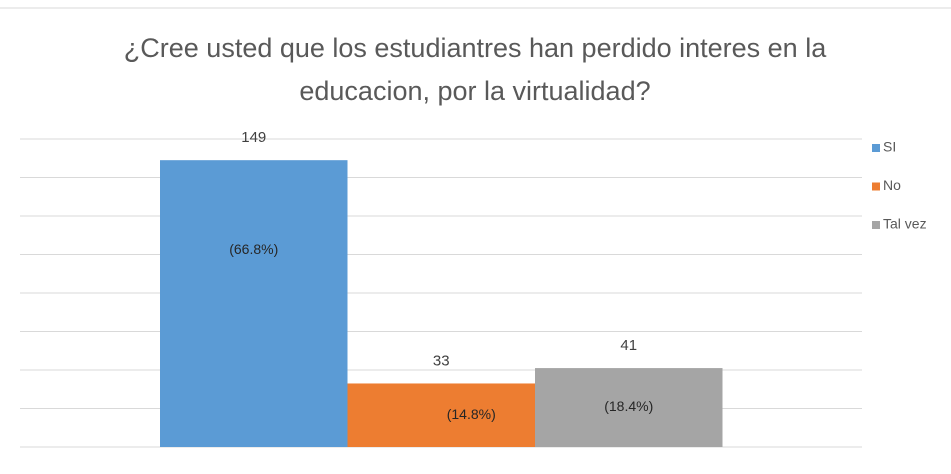  Describe the element at coordinates (628, 345) in the screenshot. I see `value-label: 41` at that location.